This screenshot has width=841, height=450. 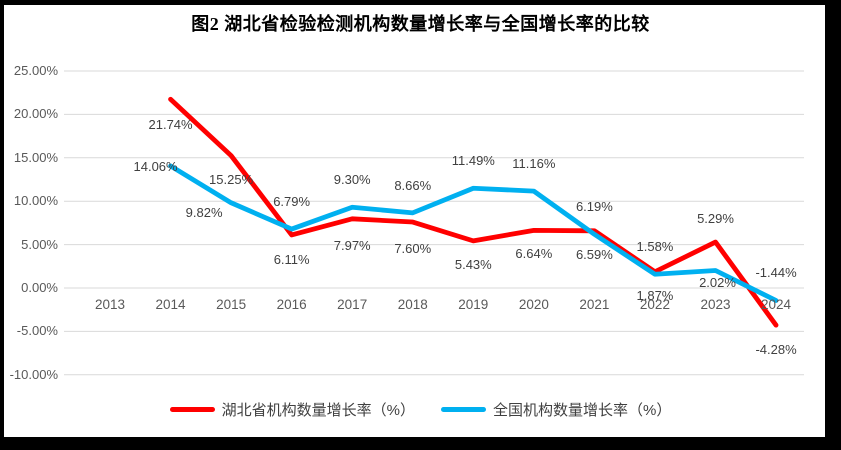 What do you see at coordinates (352, 304) in the screenshot?
I see `x-axis-label: 2017` at bounding box center [352, 304].